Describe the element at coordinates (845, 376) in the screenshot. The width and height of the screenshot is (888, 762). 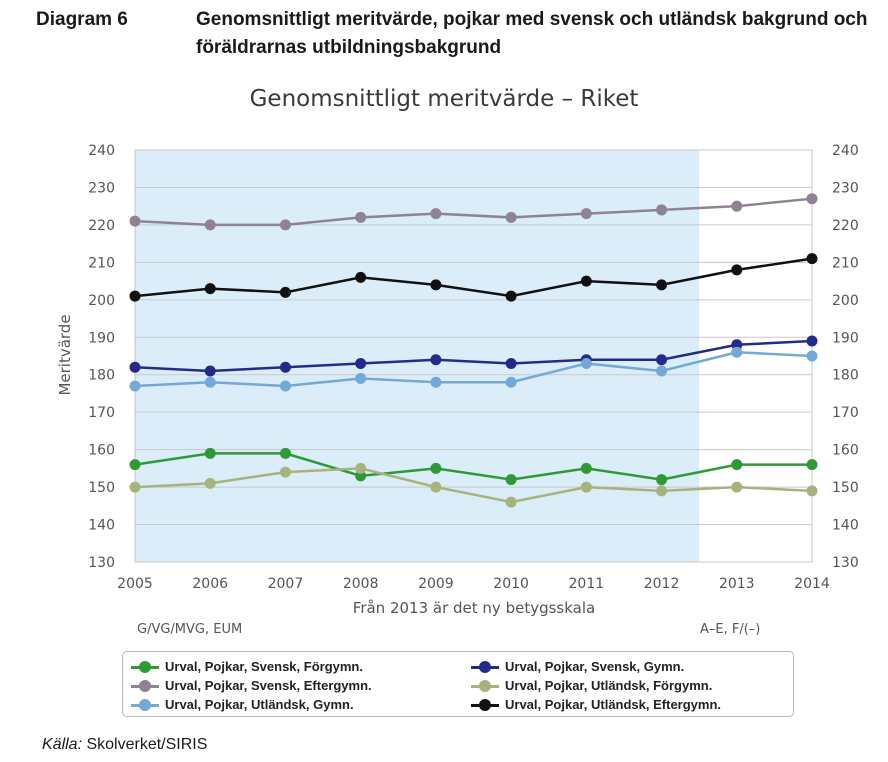
I see `y-tick-label-right: 180` at that location.